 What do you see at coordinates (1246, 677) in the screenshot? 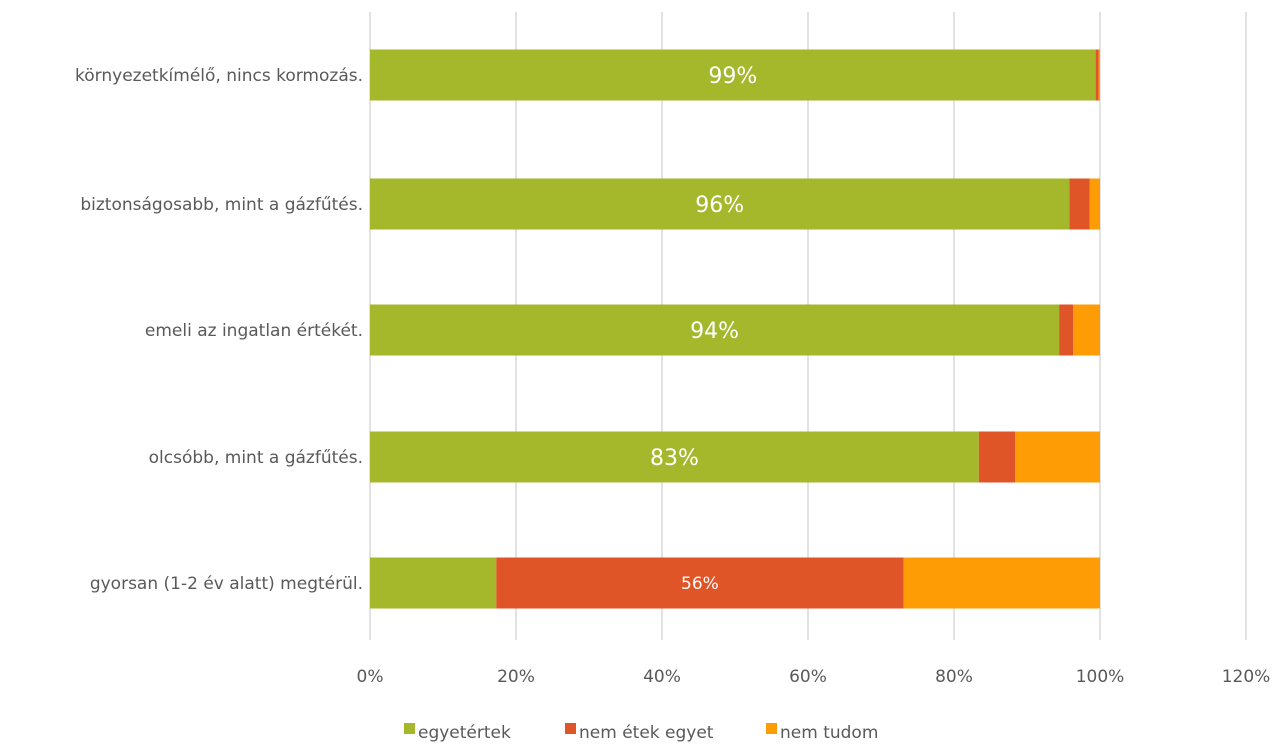
I see `x-tick-label: 120%` at bounding box center [1246, 677].